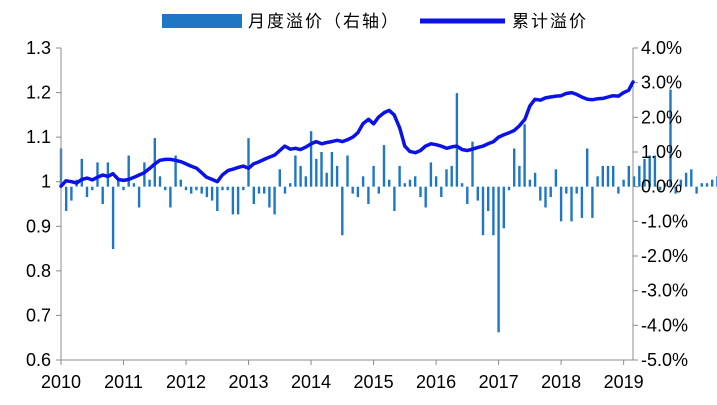 The image size is (717, 405). What do you see at coordinates (664, 256) in the screenshot?
I see `right-axis-tick-label: -2.0%` at bounding box center [664, 256].